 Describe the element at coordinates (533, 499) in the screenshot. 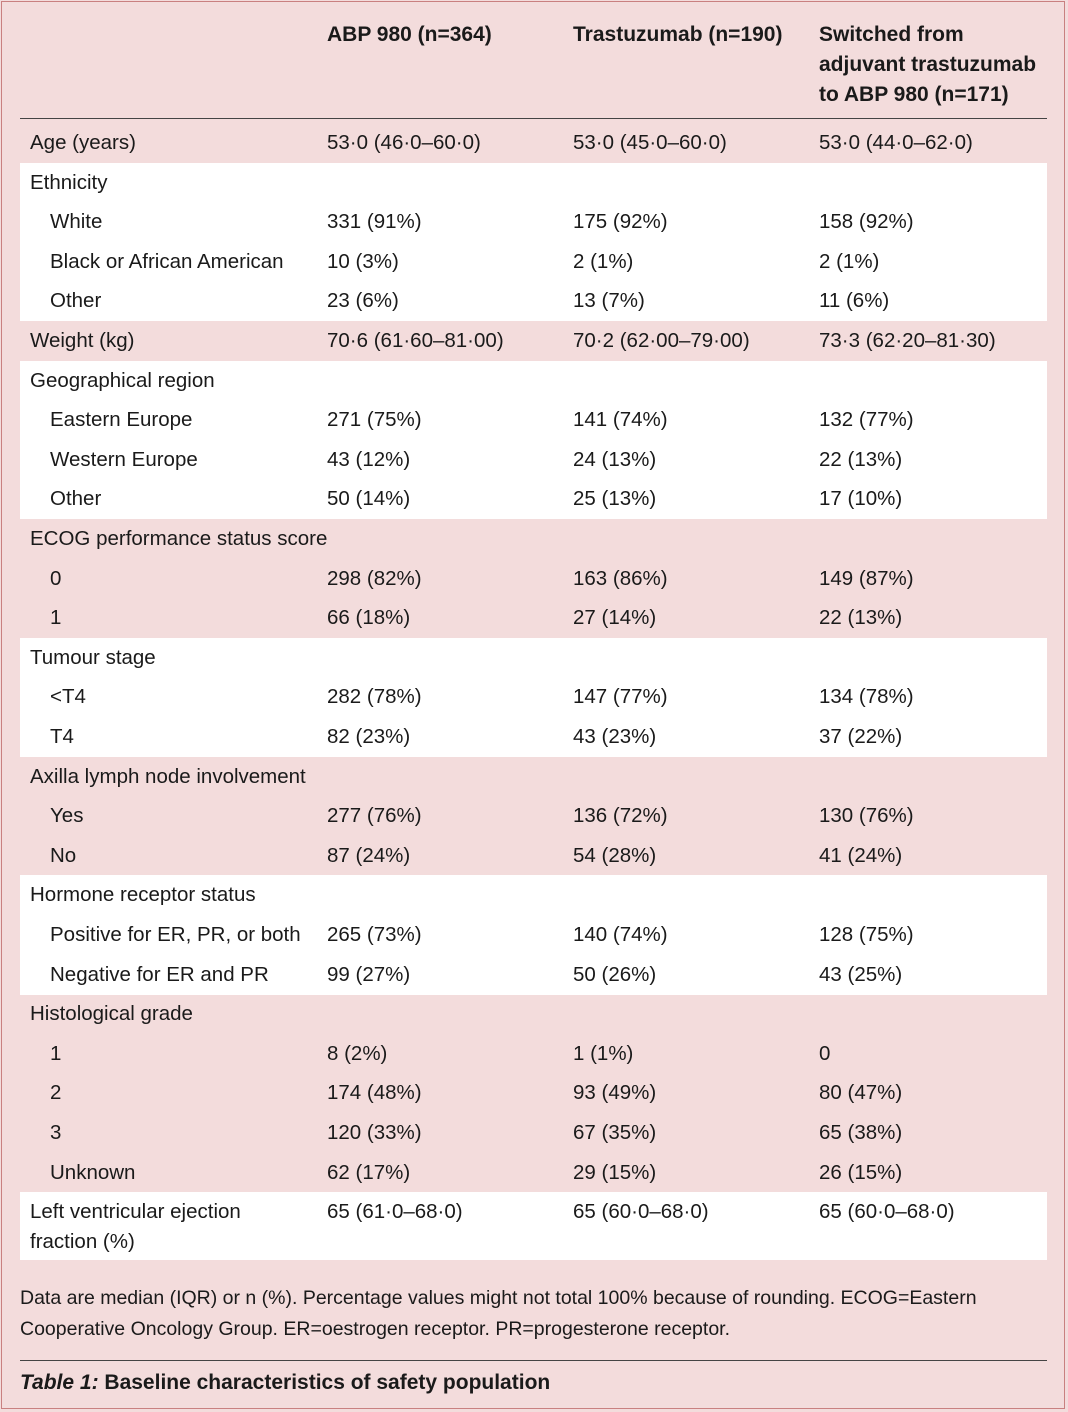

I see `table-row: Other 50 (14%) 25 (13%) 17 (10%)` at that location.